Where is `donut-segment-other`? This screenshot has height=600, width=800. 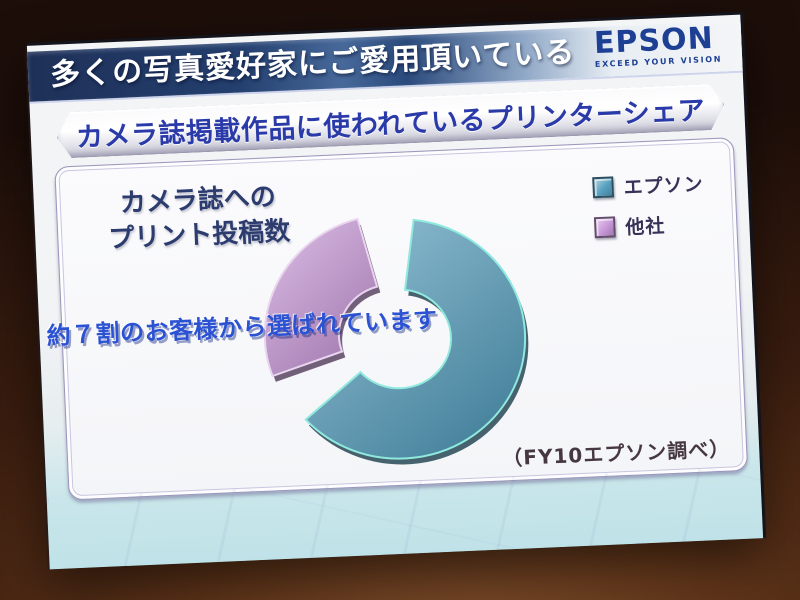 donut-segment-other is located at coordinates (322, 299).